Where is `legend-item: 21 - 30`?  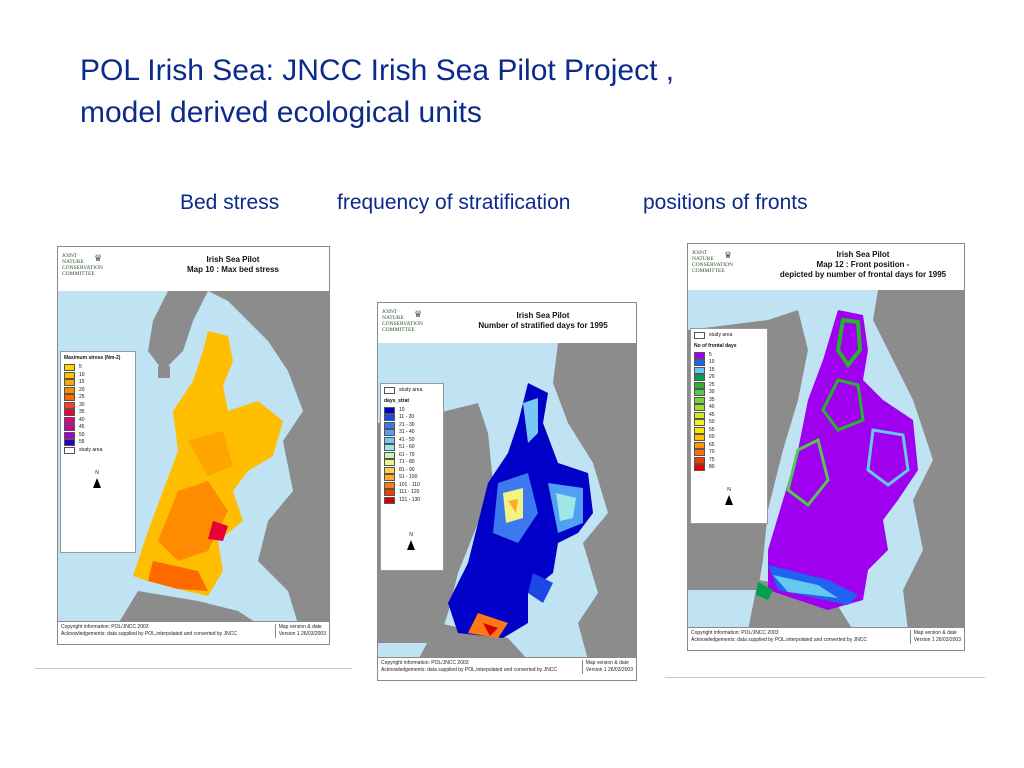
legend-item: 21 - 30 is located at coordinates (413, 425).